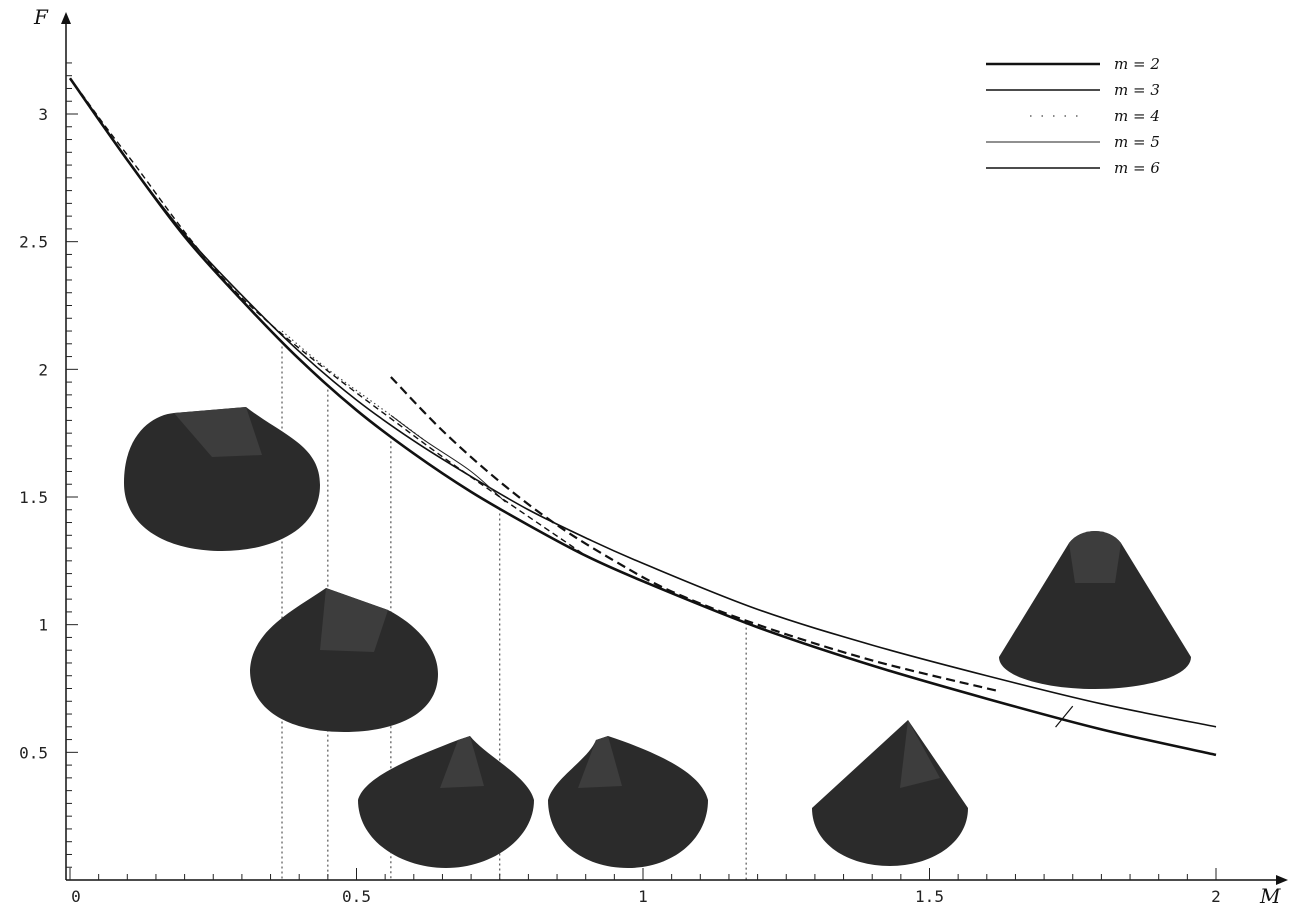  I want to click on legend-label-5: m = 6, so click(1137, 168).